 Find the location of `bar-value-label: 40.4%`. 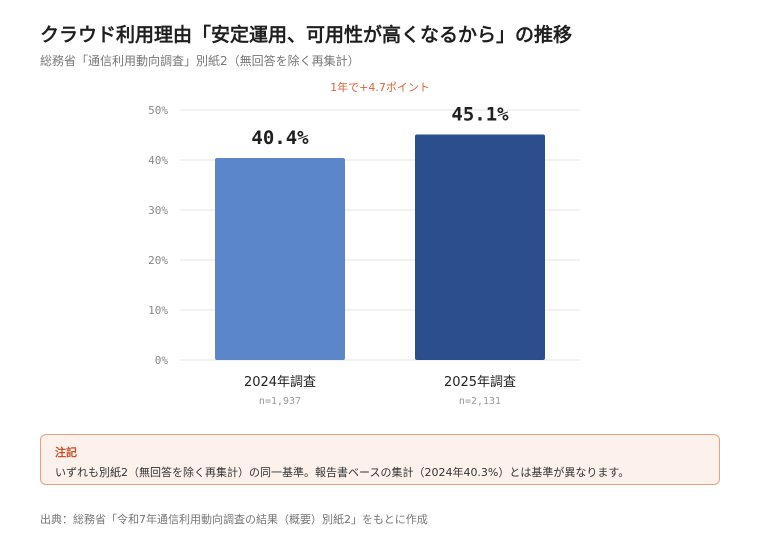

bar-value-label: 40.4% is located at coordinates (280, 138).